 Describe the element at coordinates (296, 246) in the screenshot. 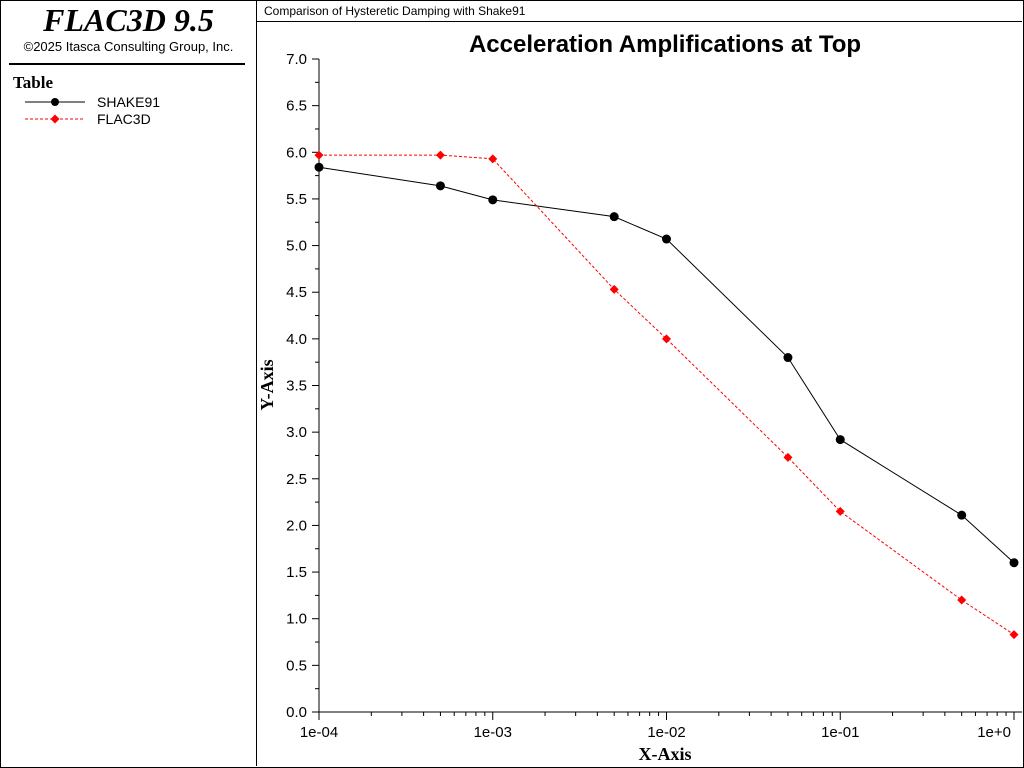

I see `y-tick-label: 5.0` at that location.